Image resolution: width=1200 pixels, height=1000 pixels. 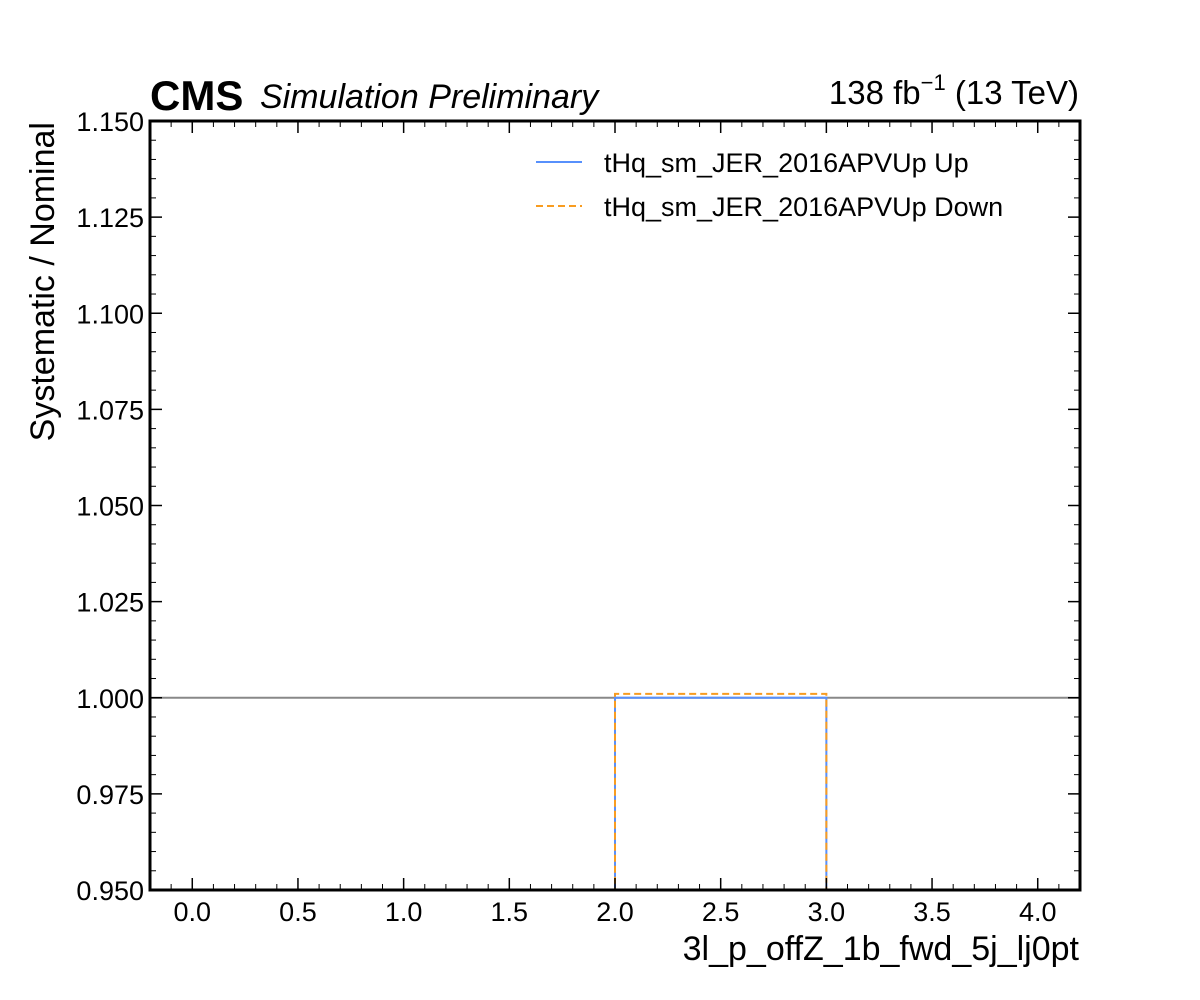 I want to click on y-tick-label: 0.975, so click(x=110, y=795).